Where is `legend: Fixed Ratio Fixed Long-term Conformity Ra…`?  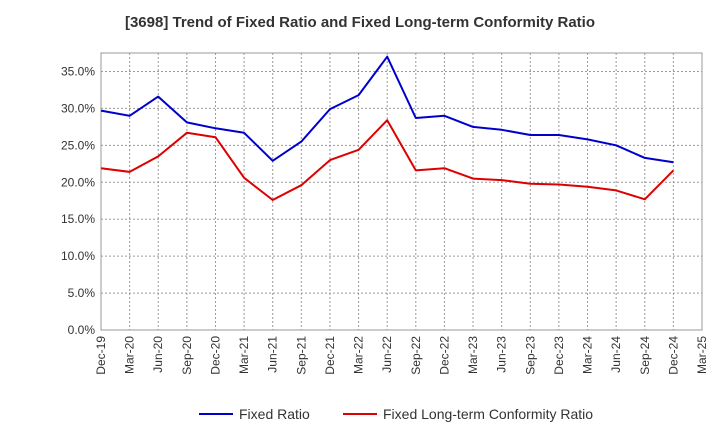 legend: Fixed Ratio Fixed Long-term Conformity Ra… is located at coordinates (396, 414).